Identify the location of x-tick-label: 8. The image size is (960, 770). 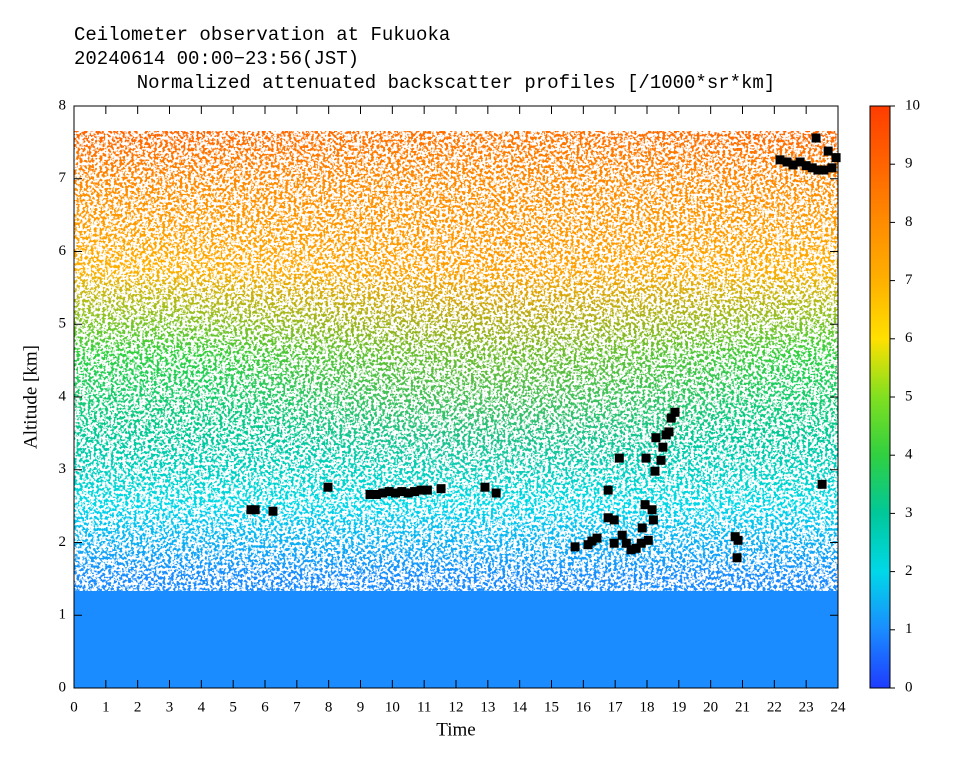
(329, 707).